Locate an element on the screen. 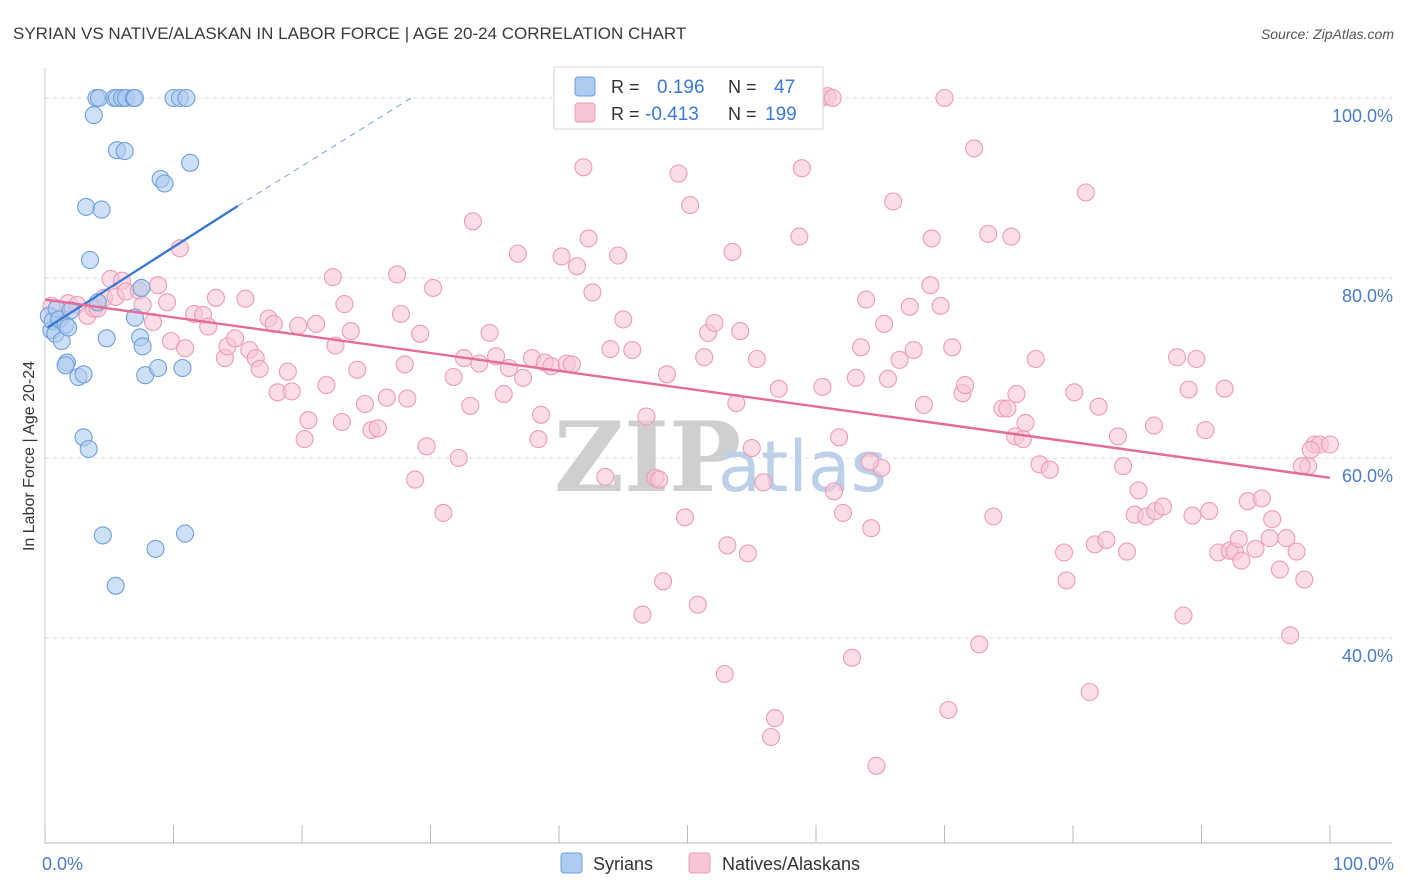 This screenshot has width=1406, height=892. legend-syrians-n-label: N = is located at coordinates (742, 87).